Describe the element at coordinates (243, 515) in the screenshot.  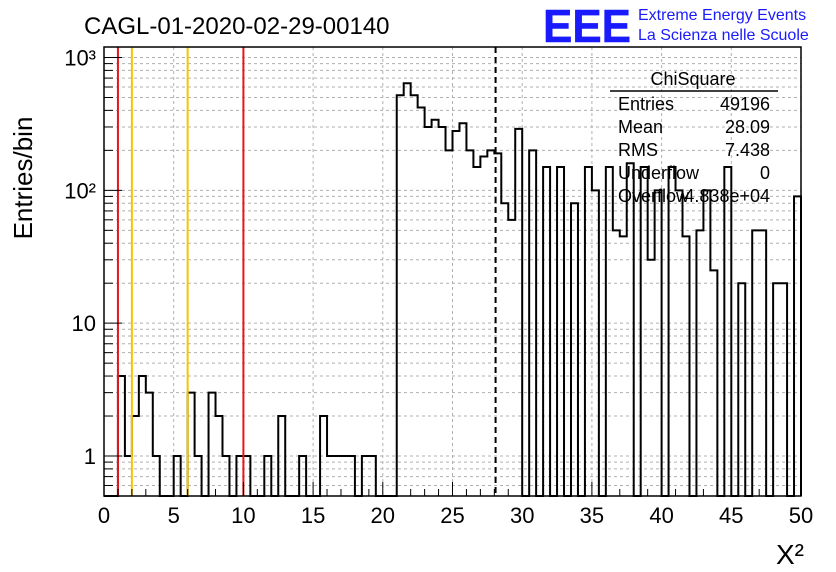
I see `x-tick-label: 10` at that location.